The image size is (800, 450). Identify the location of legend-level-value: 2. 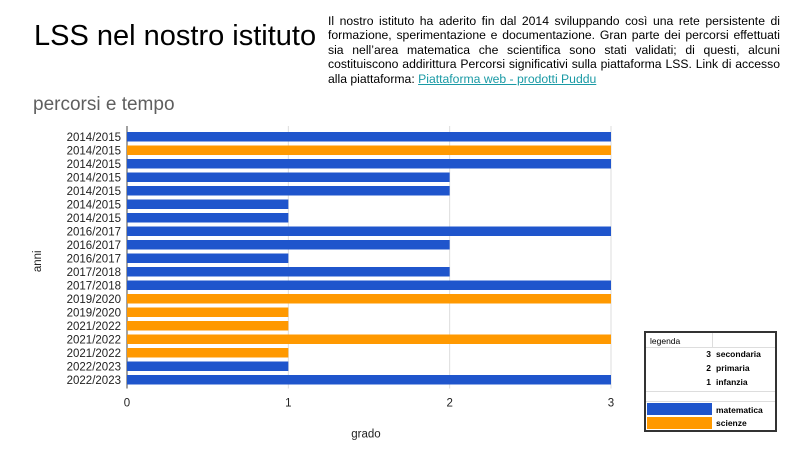
(708, 368).